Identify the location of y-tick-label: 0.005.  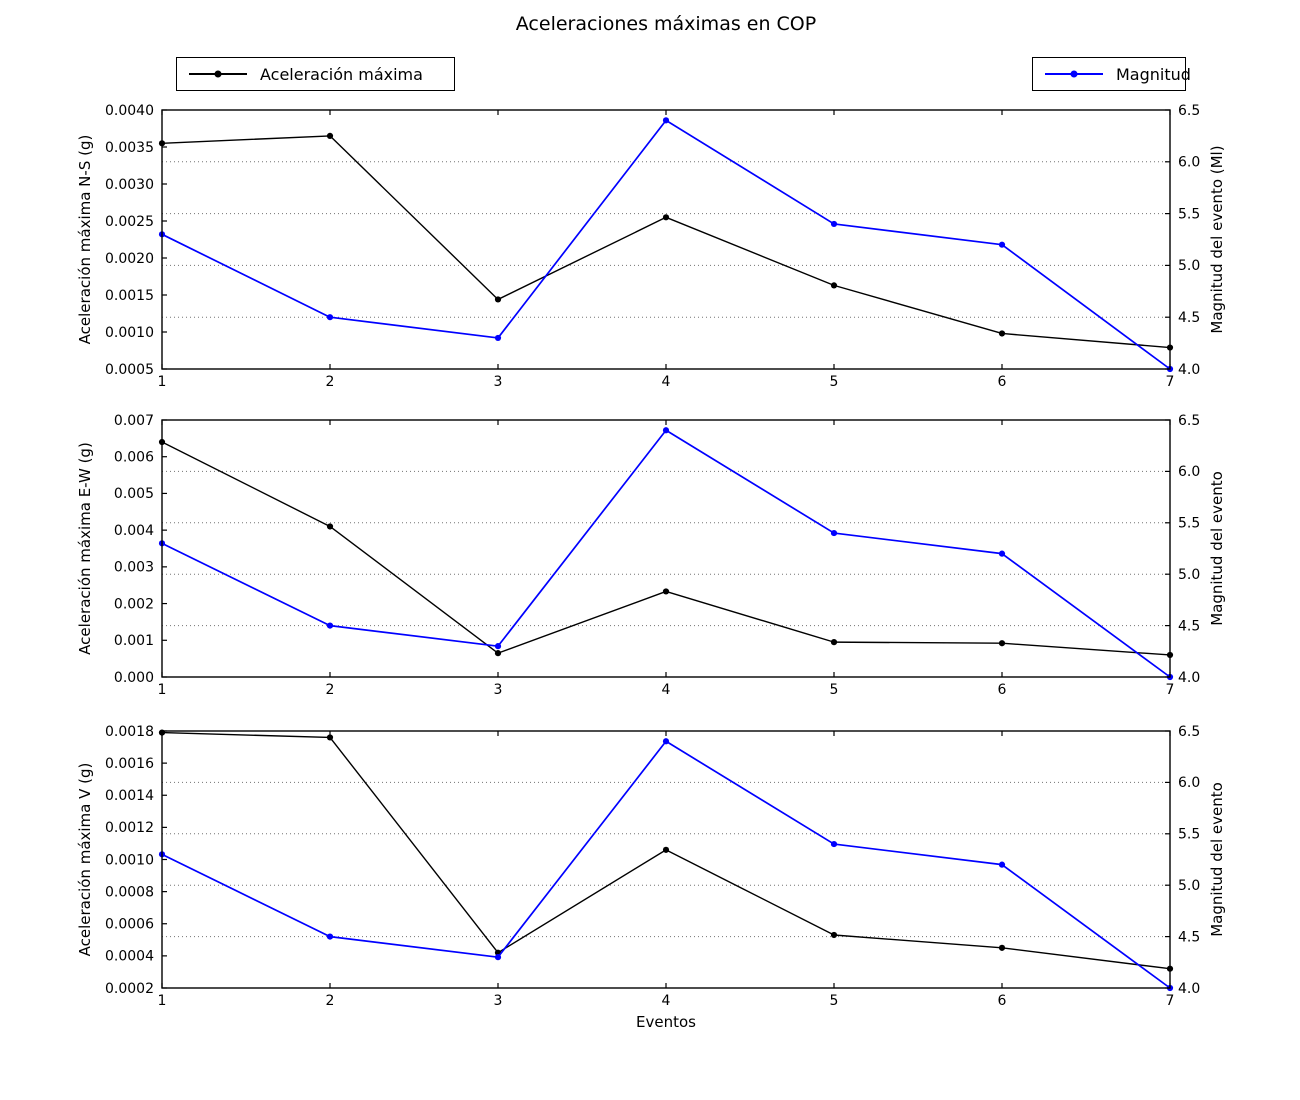
(134, 494).